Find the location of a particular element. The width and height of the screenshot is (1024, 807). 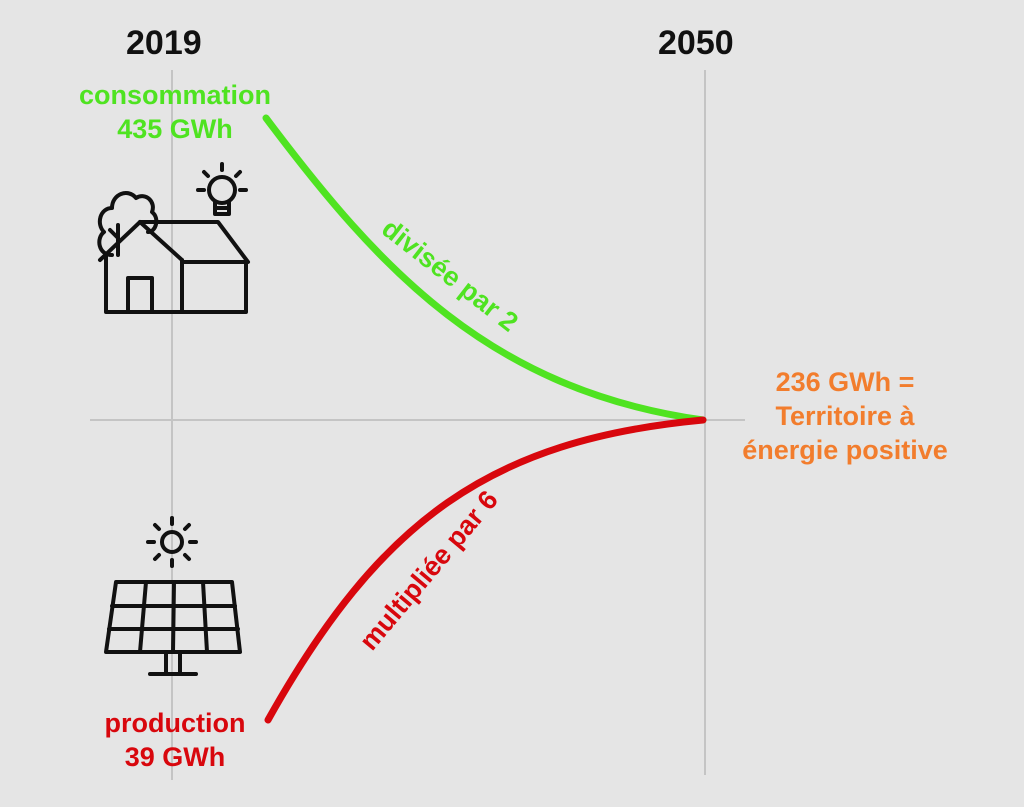

target-line-1: 236 GWh = is located at coordinates (845, 382).